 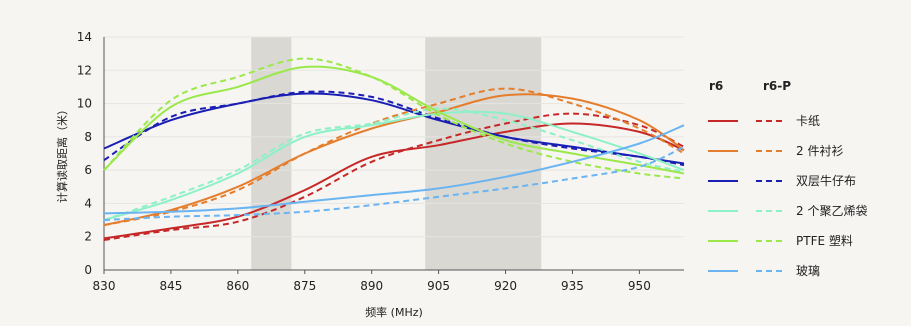 What do you see at coordinates (170, 286) in the screenshot?
I see `x-tick-label: 845` at bounding box center [170, 286].